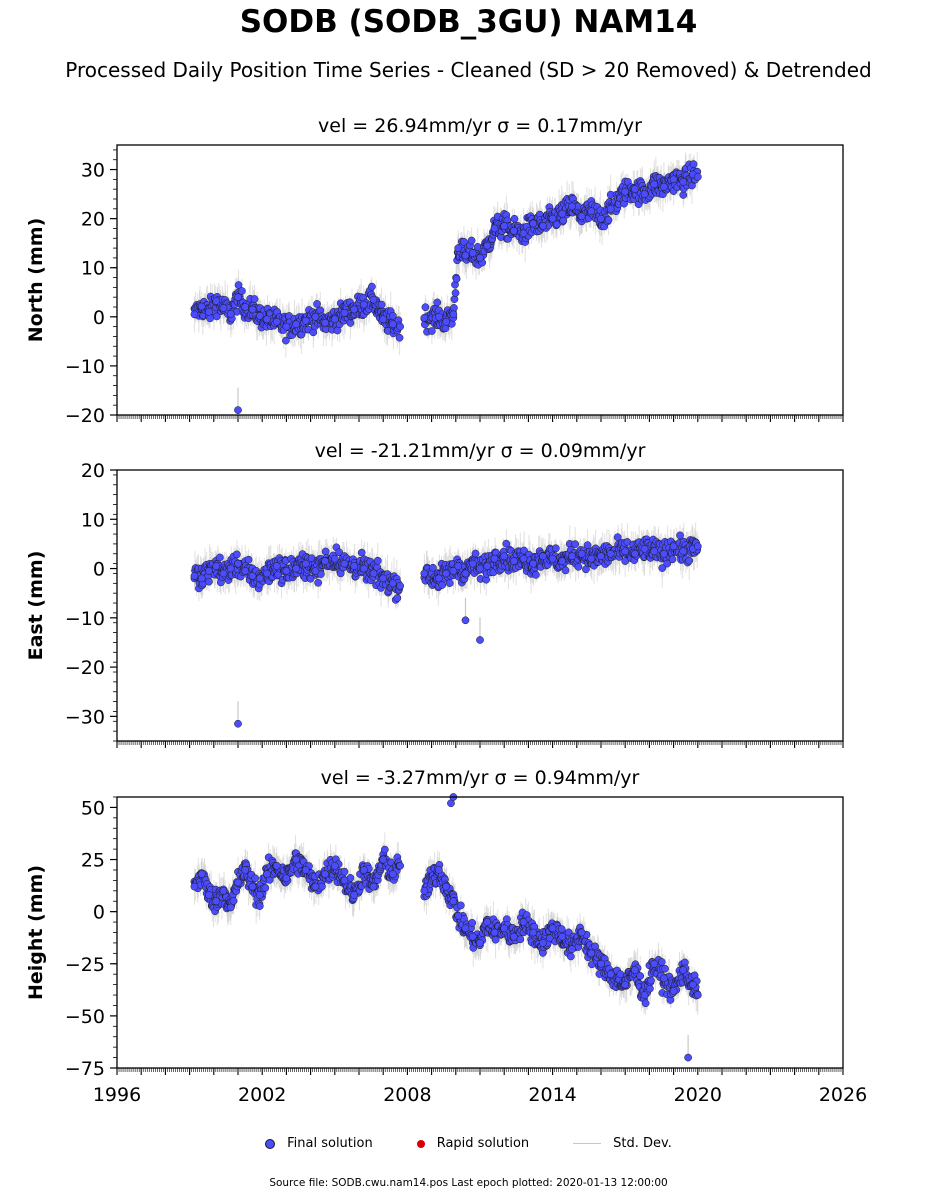 This screenshot has height=1200, width=937. Describe the element at coordinates (36, 280) in the screenshot. I see `y-axis-label: North (mm)` at that location.